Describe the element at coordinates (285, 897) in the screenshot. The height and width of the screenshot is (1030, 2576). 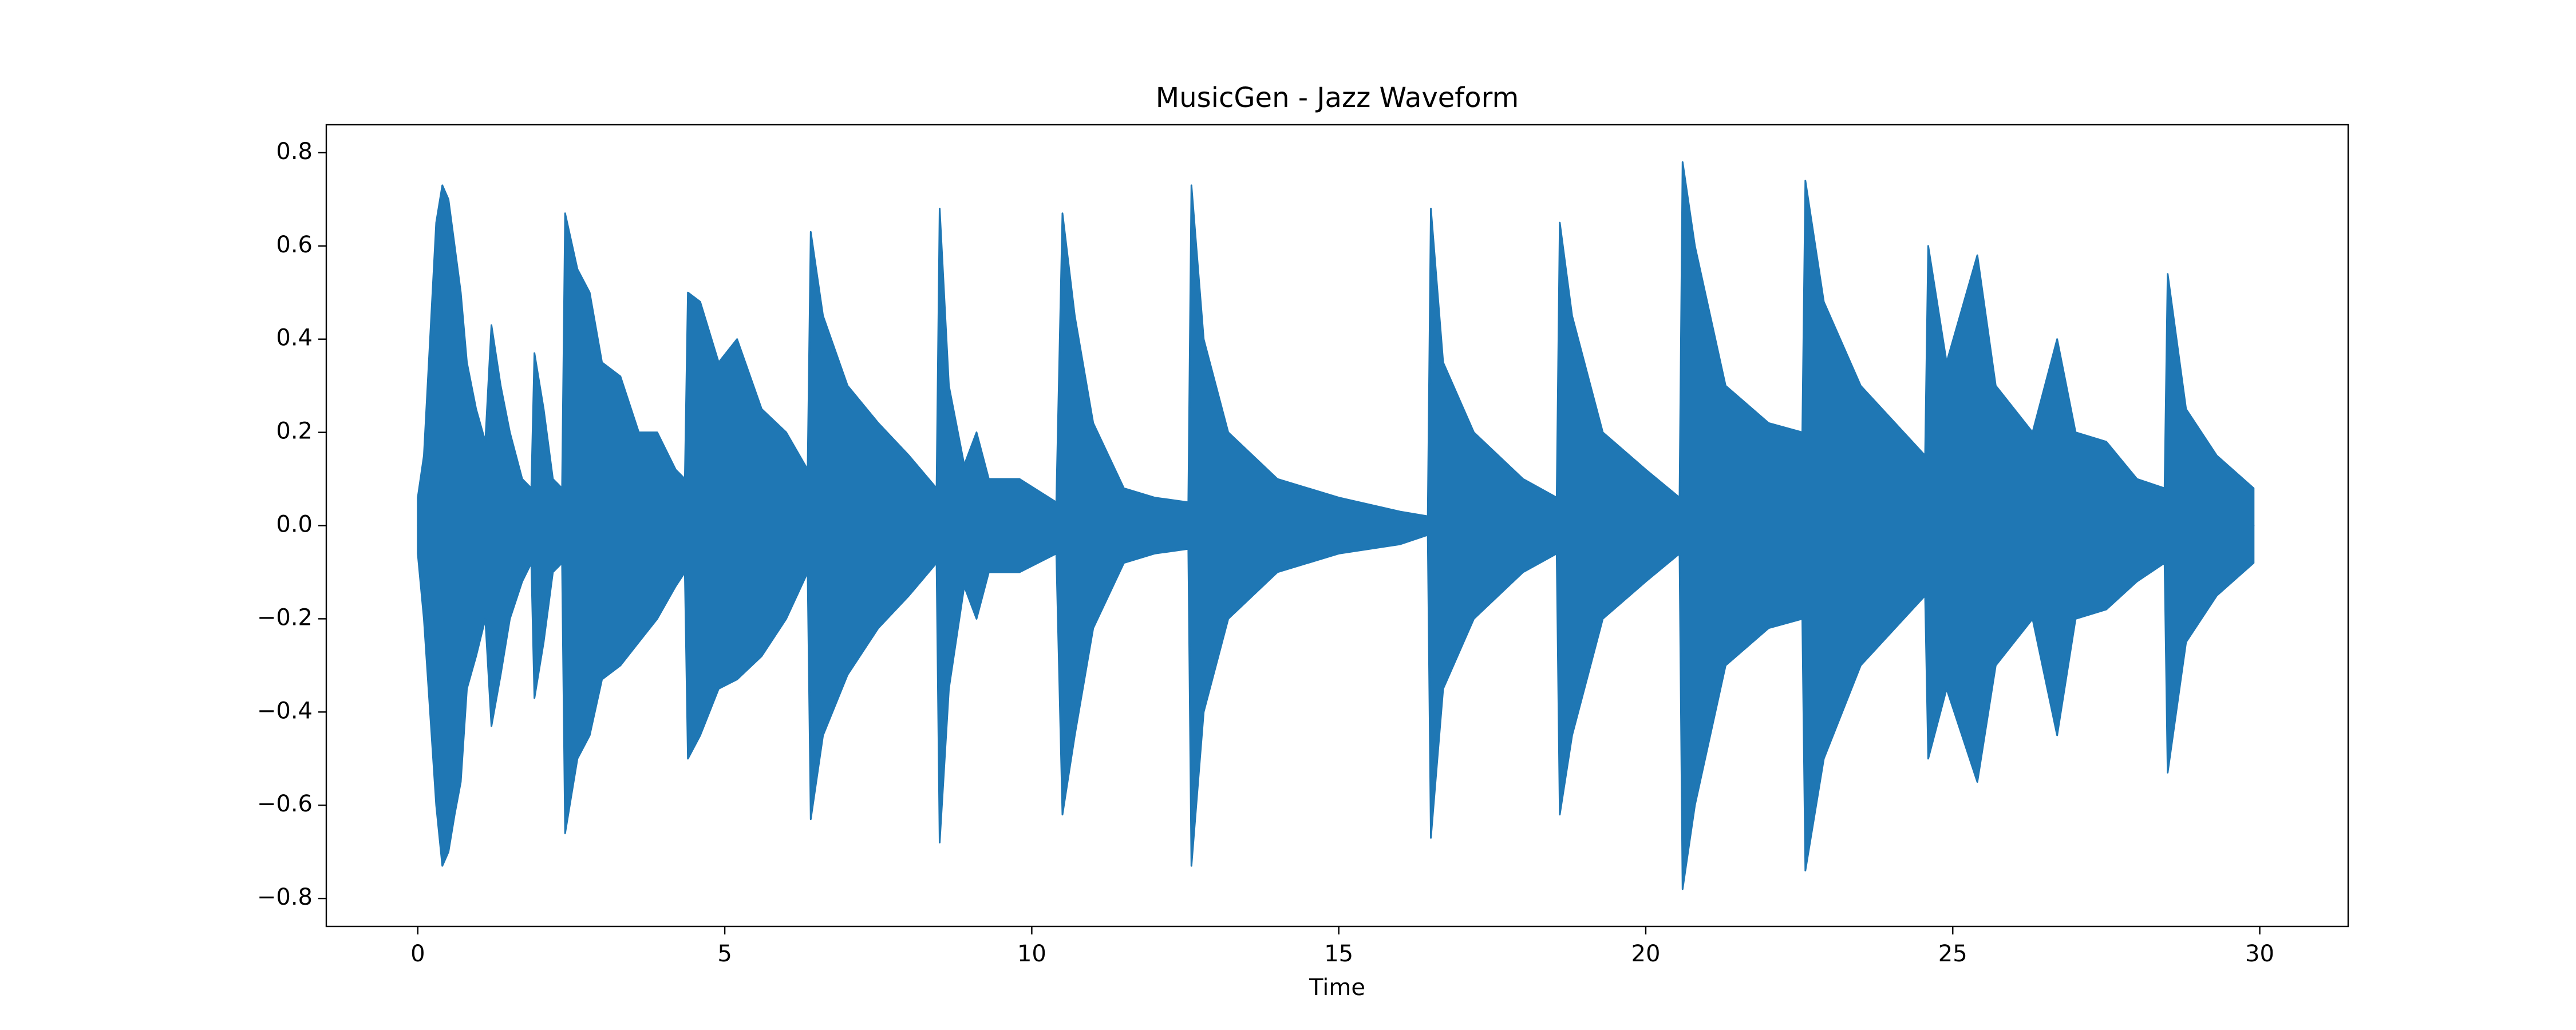
I see `y-tick-label: −0.8` at that location.